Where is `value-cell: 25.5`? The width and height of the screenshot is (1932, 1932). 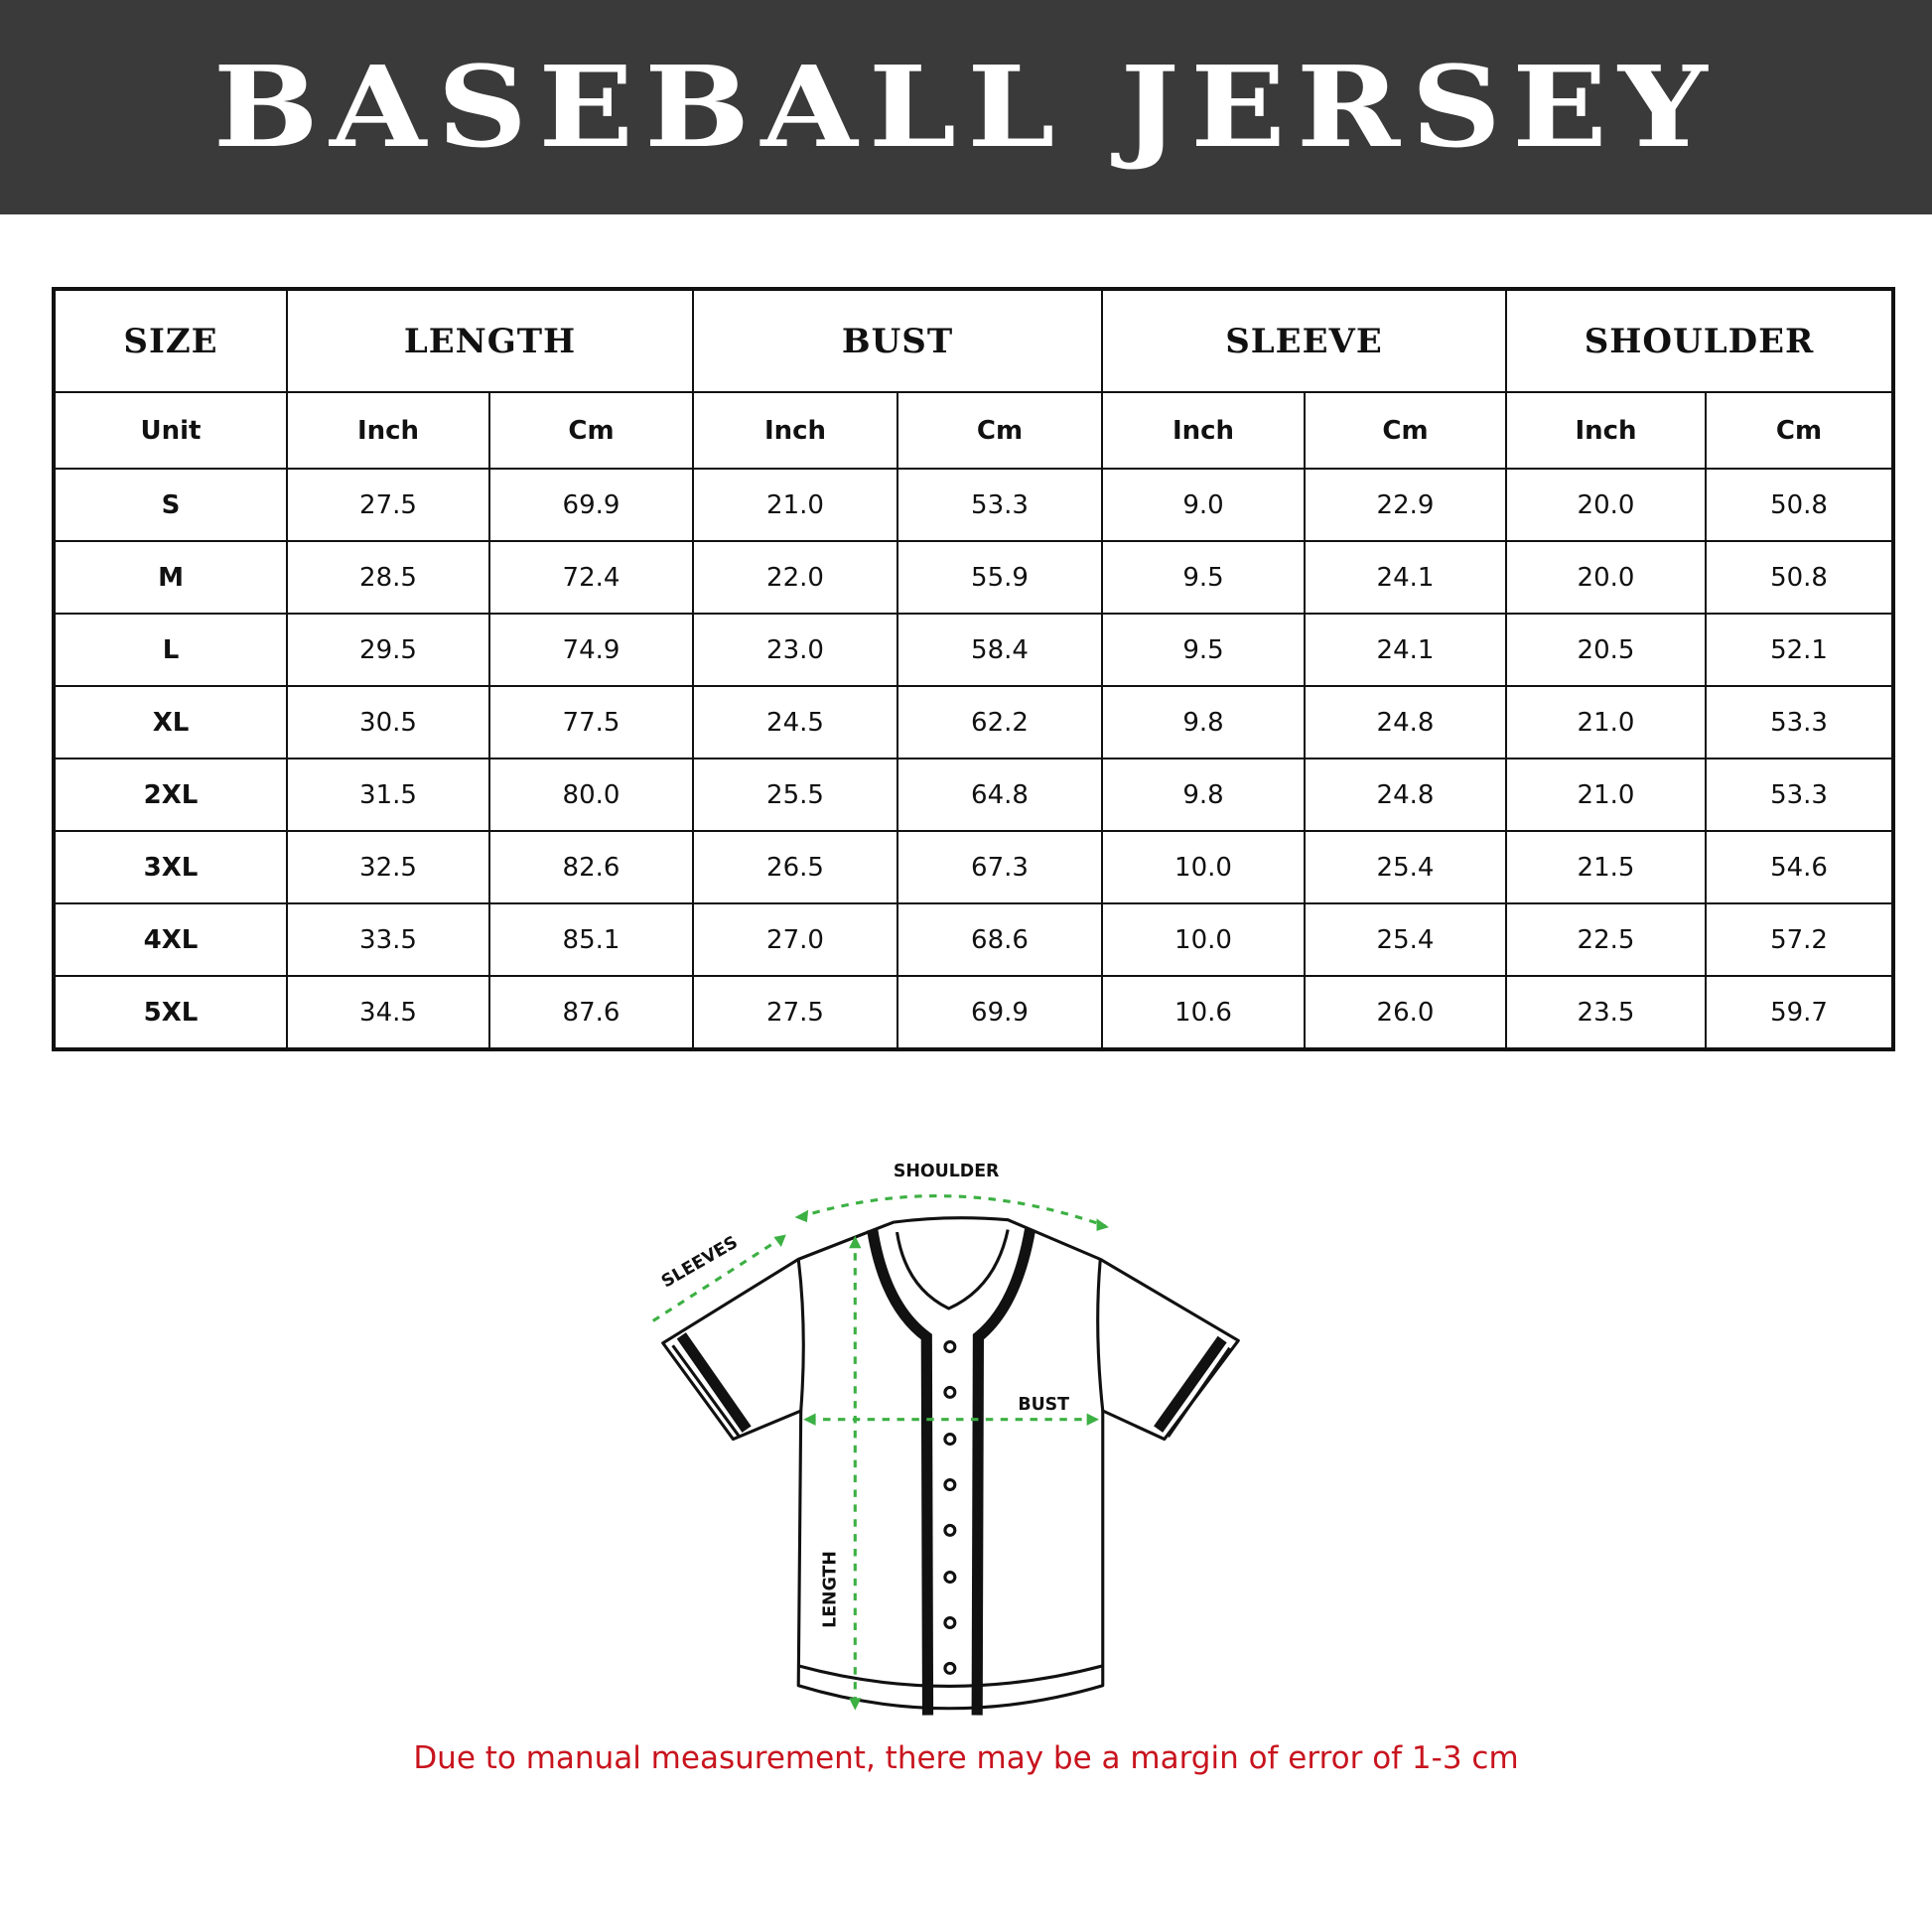
value-cell: 25.5 is located at coordinates (795, 795).